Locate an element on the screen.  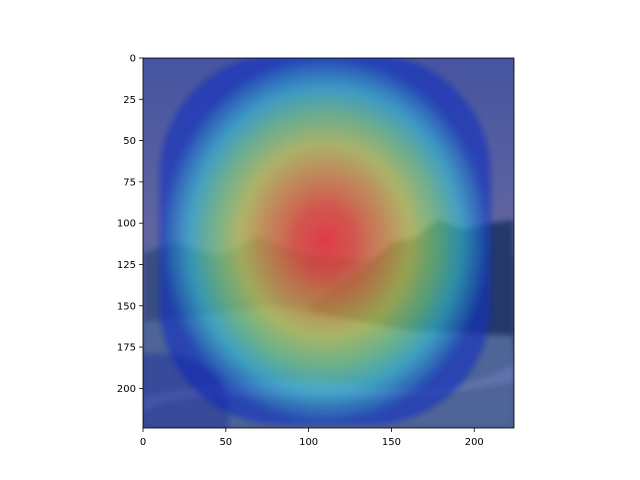
y-tick-label: 75 is located at coordinates (129, 182).